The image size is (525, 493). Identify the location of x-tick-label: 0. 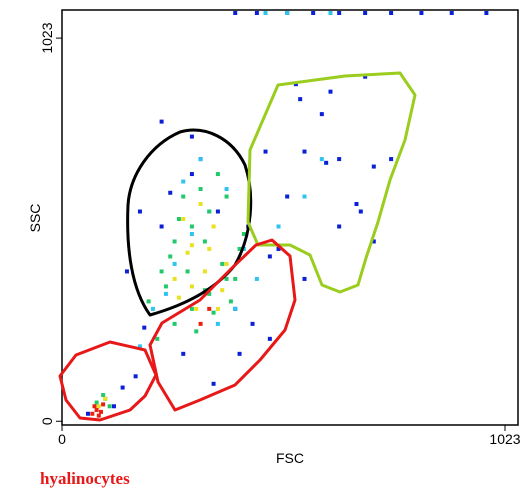
(62, 439).